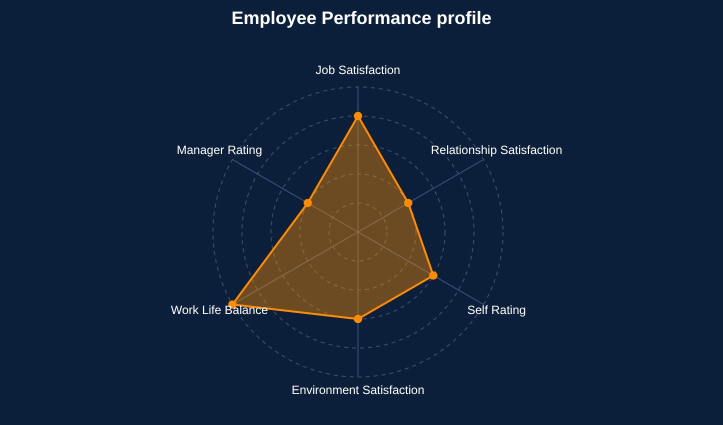 Image resolution: width=723 pixels, height=425 pixels. Describe the element at coordinates (358, 390) in the screenshot. I see `spoke-label: Environment Satisfaction` at that location.